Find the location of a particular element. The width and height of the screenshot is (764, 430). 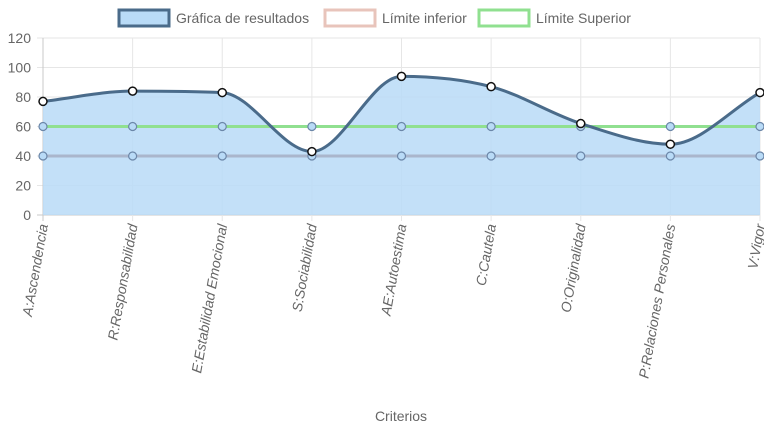

x-axis-title: Criterios is located at coordinates (401, 416).